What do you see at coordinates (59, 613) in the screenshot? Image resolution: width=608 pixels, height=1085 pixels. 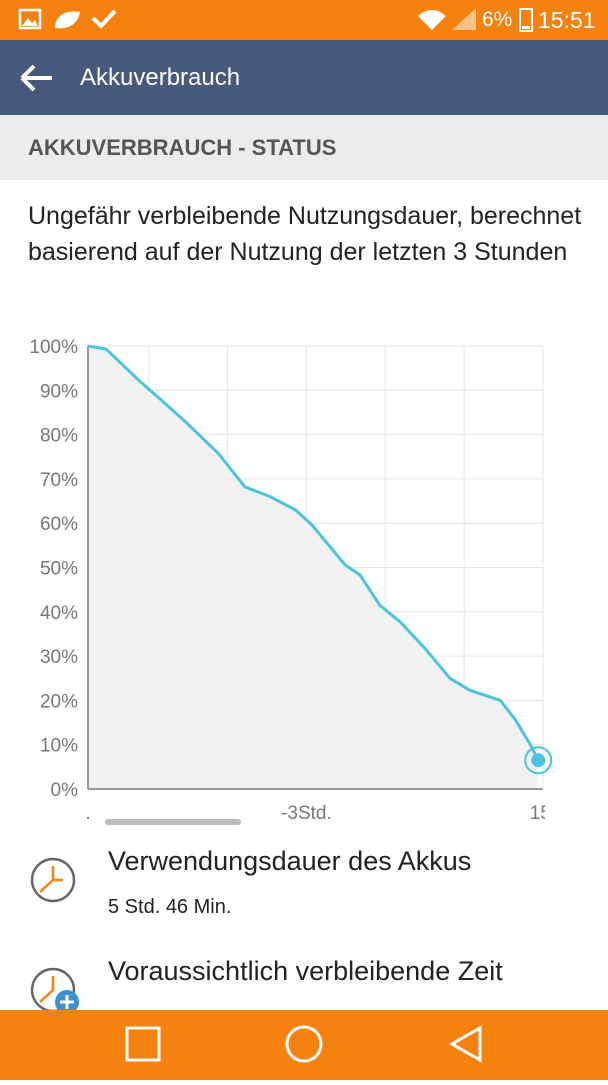 I see `y-tick-label: 40%` at bounding box center [59, 613].